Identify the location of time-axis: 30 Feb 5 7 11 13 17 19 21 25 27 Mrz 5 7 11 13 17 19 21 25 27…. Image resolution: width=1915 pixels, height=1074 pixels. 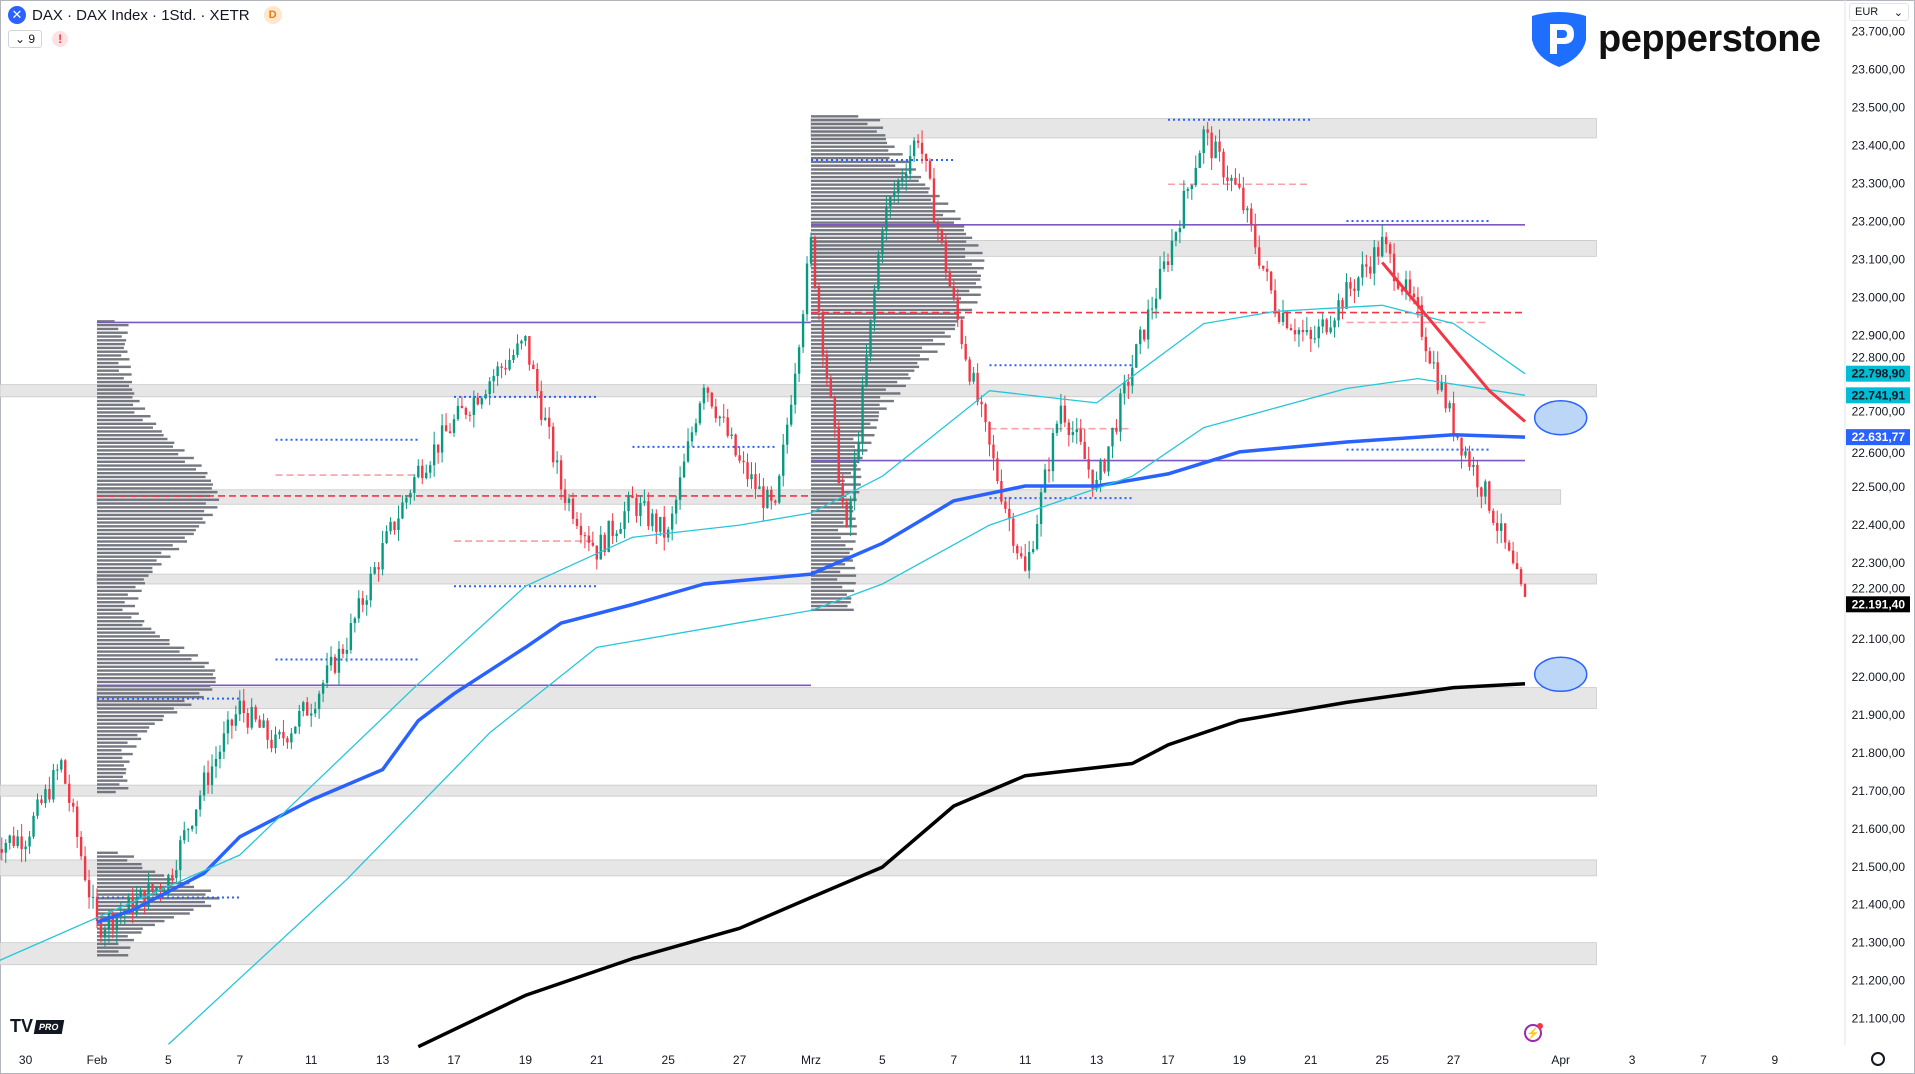
(899, 1060).